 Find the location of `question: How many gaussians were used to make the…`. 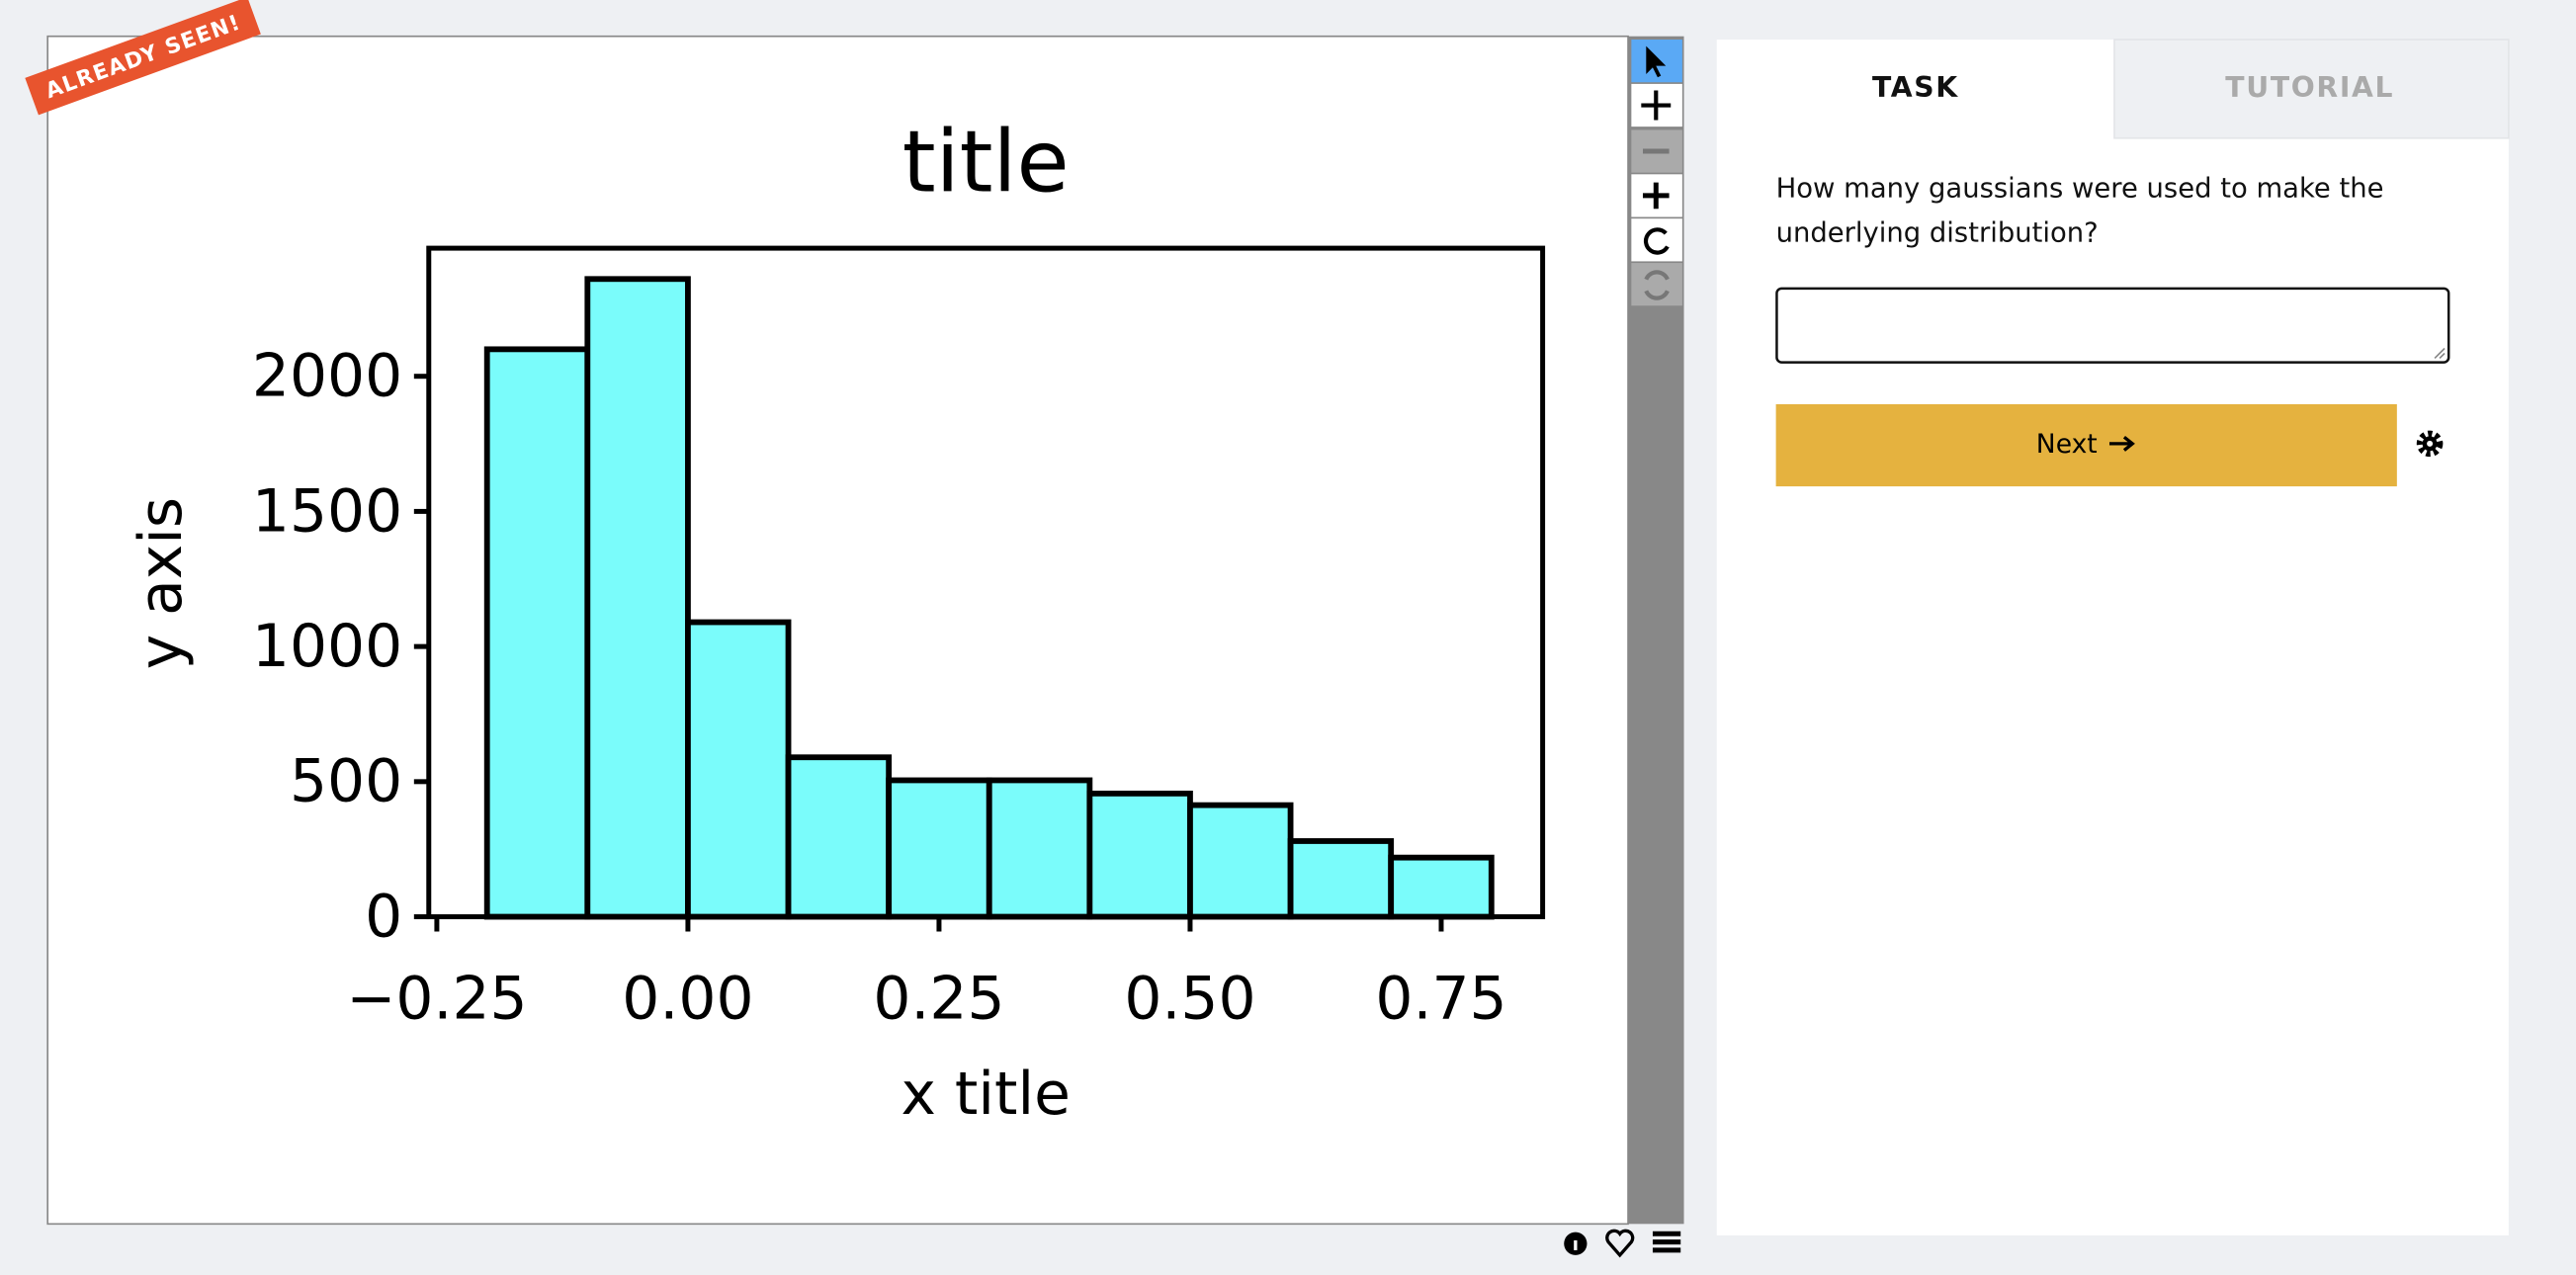

question: How many gaussians were used to make the… is located at coordinates (2079, 210).